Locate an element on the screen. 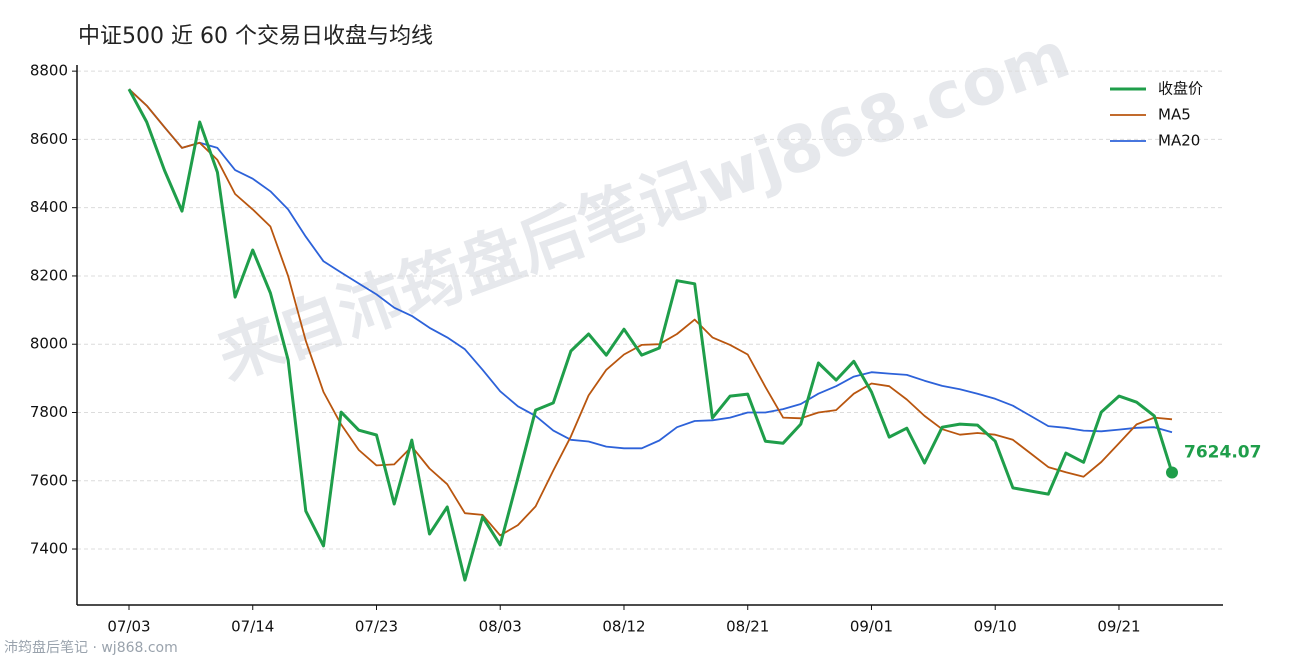 The height and width of the screenshot is (660, 1290). x-tick-label: 08/03 is located at coordinates (500, 627).